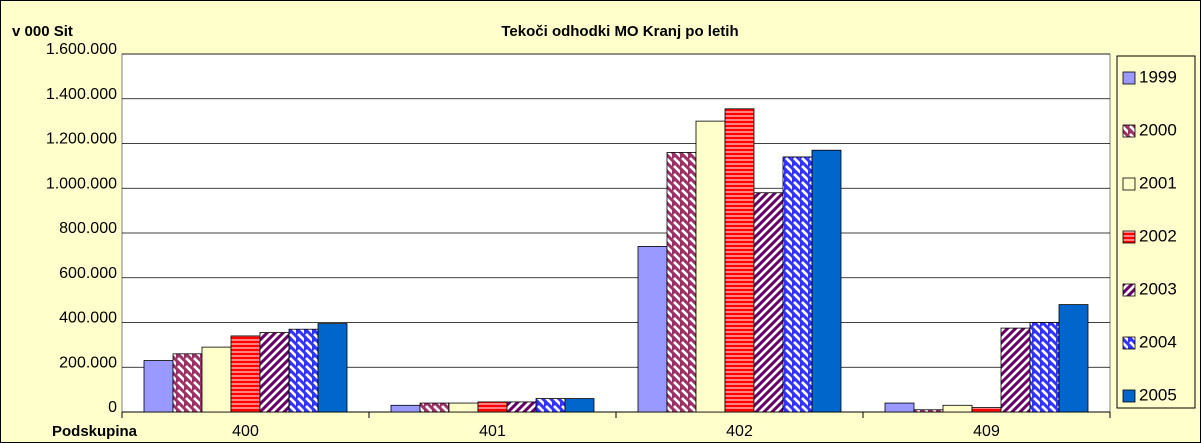 The width and height of the screenshot is (1201, 443). What do you see at coordinates (1158, 341) in the screenshot?
I see `legend-label: 2004` at bounding box center [1158, 341].